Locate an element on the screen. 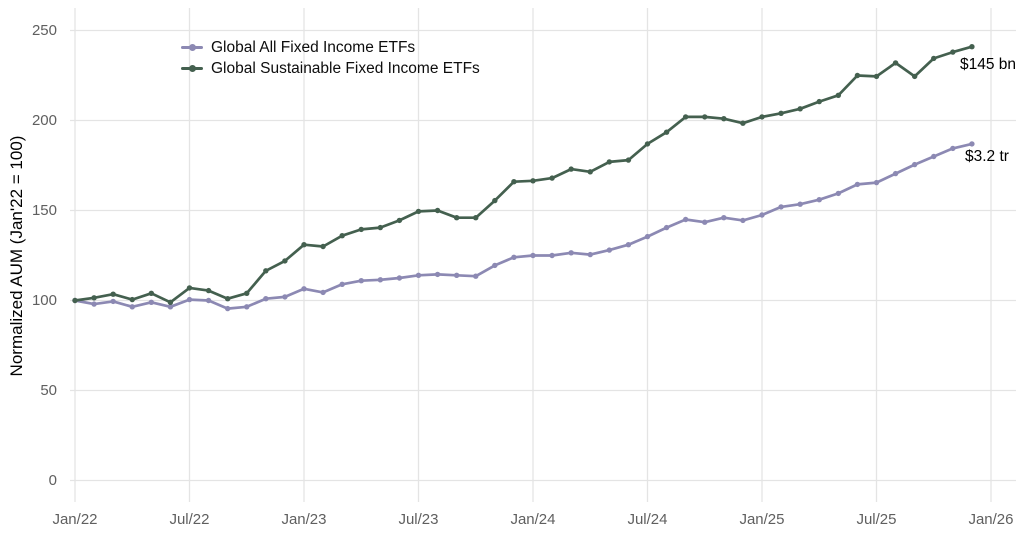 The height and width of the screenshot is (549, 1024). y-tick-label: 250 is located at coordinates (44, 30).